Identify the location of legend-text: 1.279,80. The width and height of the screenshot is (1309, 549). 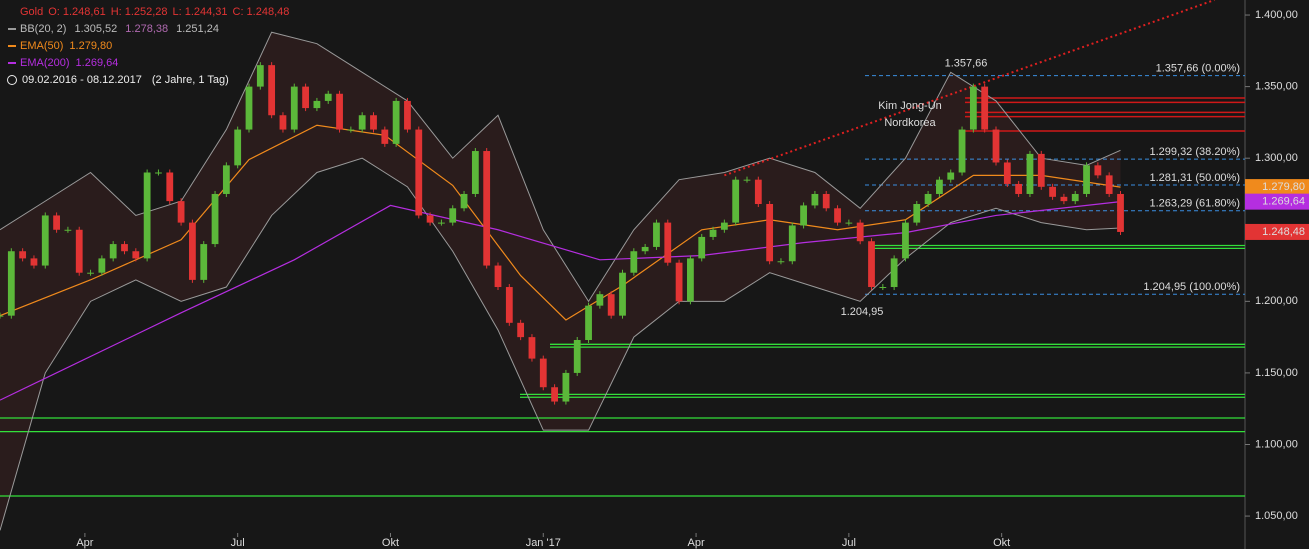
(90, 46).